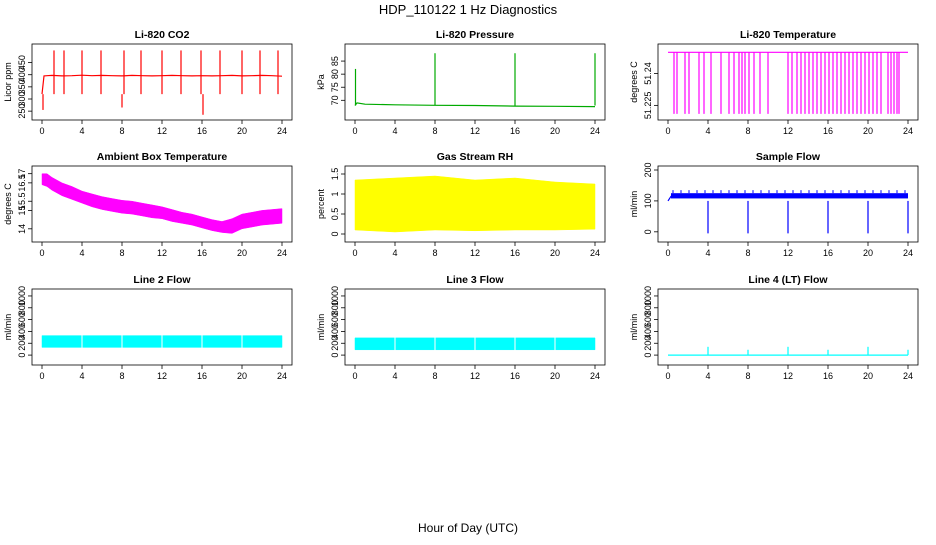 The image size is (936, 545). Describe the element at coordinates (335, 100) in the screenshot. I see `y-tick-label: 70` at that location.